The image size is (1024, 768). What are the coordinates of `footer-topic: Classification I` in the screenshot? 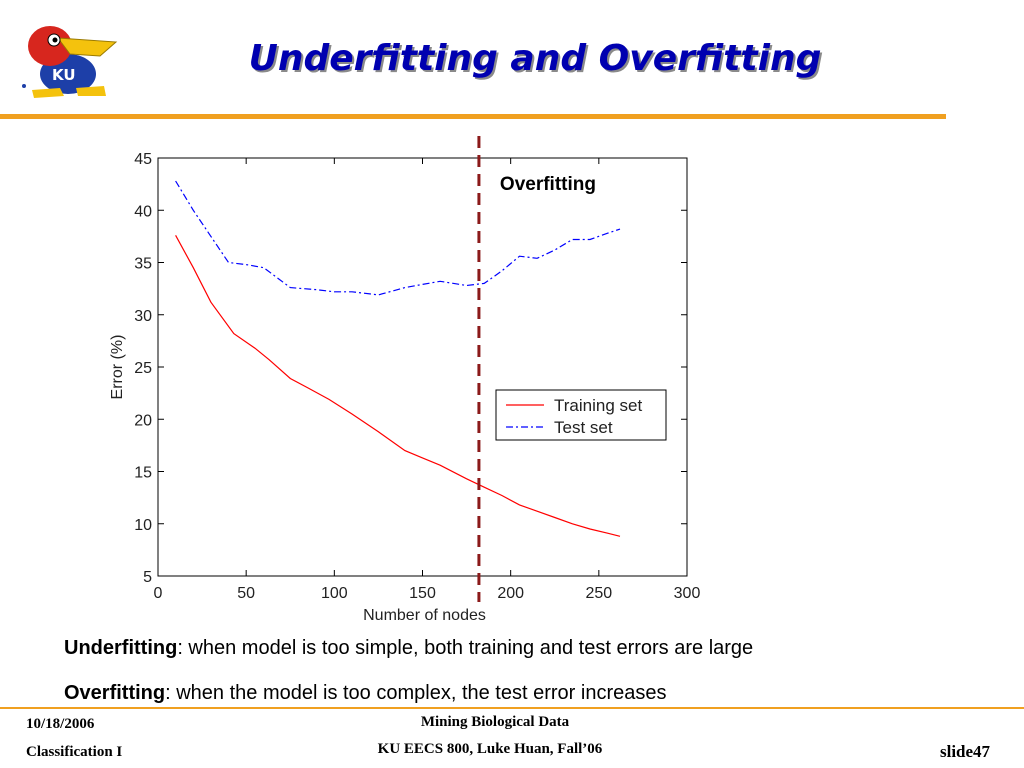 It's located at (74, 752).